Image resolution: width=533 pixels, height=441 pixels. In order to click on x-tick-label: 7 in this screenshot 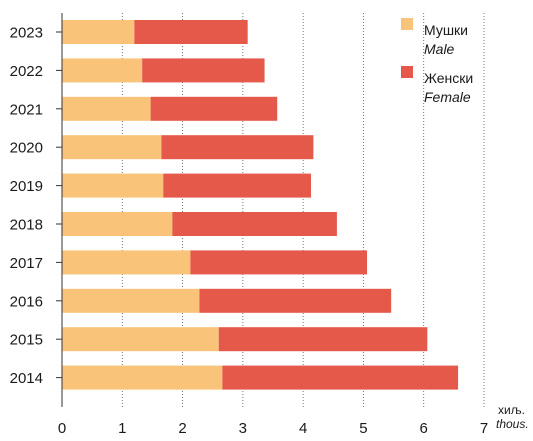, I will do `click(484, 428)`.